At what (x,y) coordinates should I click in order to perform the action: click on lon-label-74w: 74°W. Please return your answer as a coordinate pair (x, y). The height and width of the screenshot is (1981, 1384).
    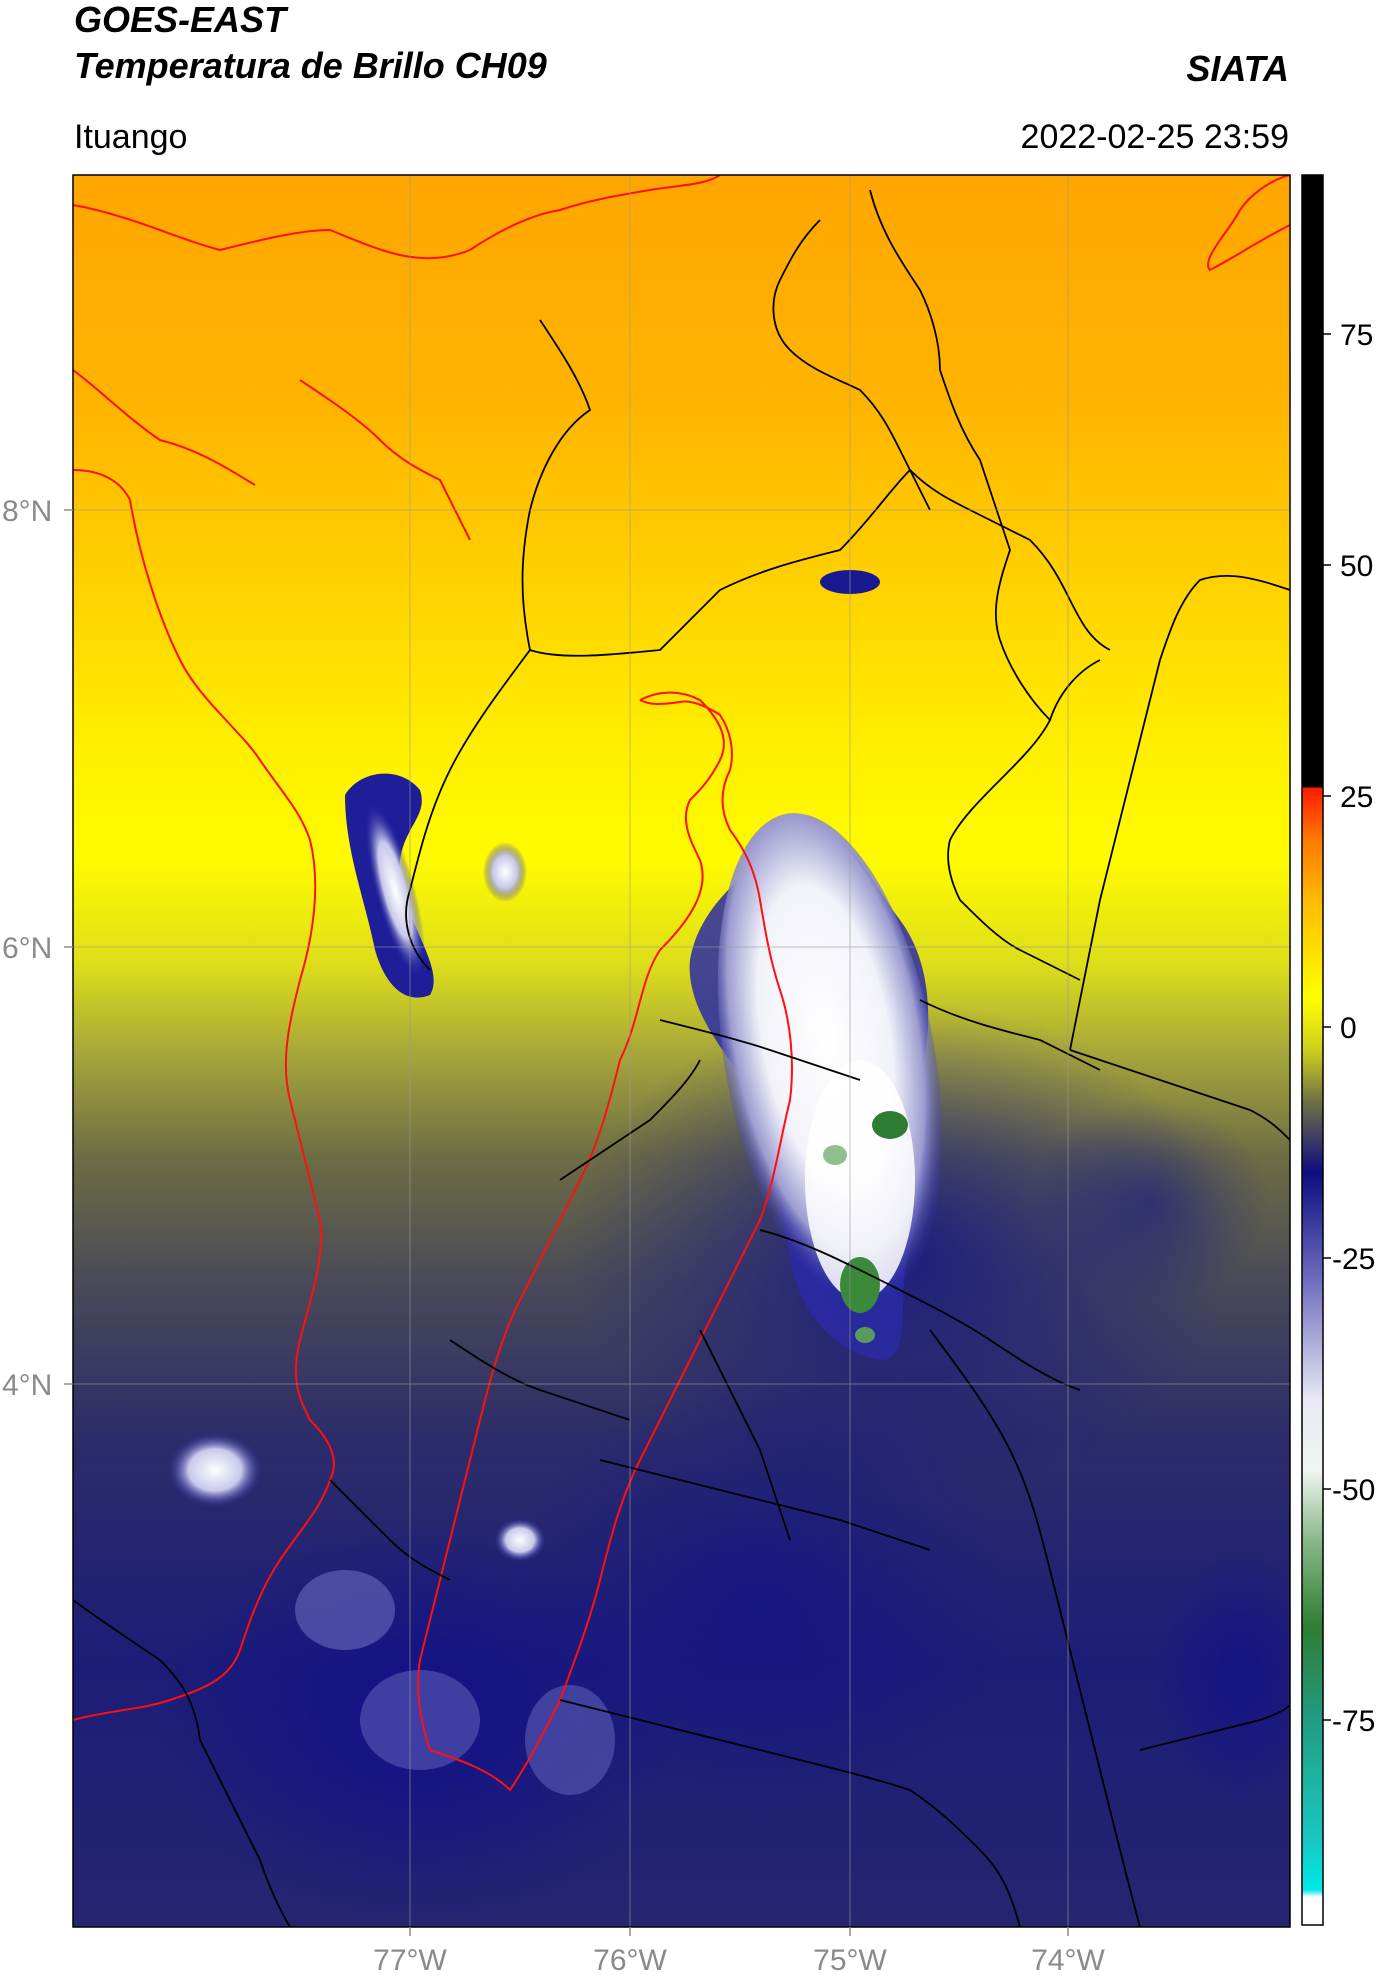
    Looking at the image, I should click on (1068, 1960).